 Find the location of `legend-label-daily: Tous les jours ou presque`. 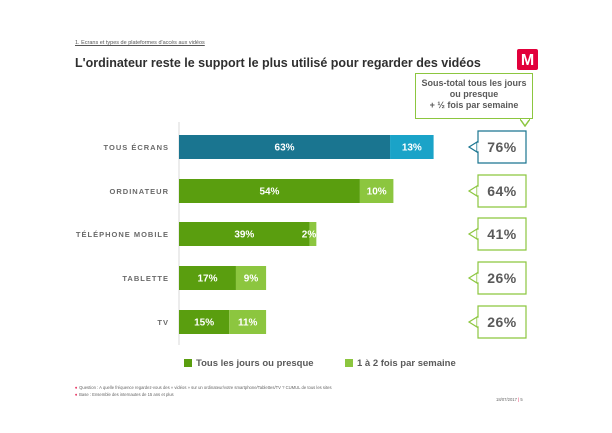

legend-label-daily: Tous les jours ou presque is located at coordinates (255, 363).